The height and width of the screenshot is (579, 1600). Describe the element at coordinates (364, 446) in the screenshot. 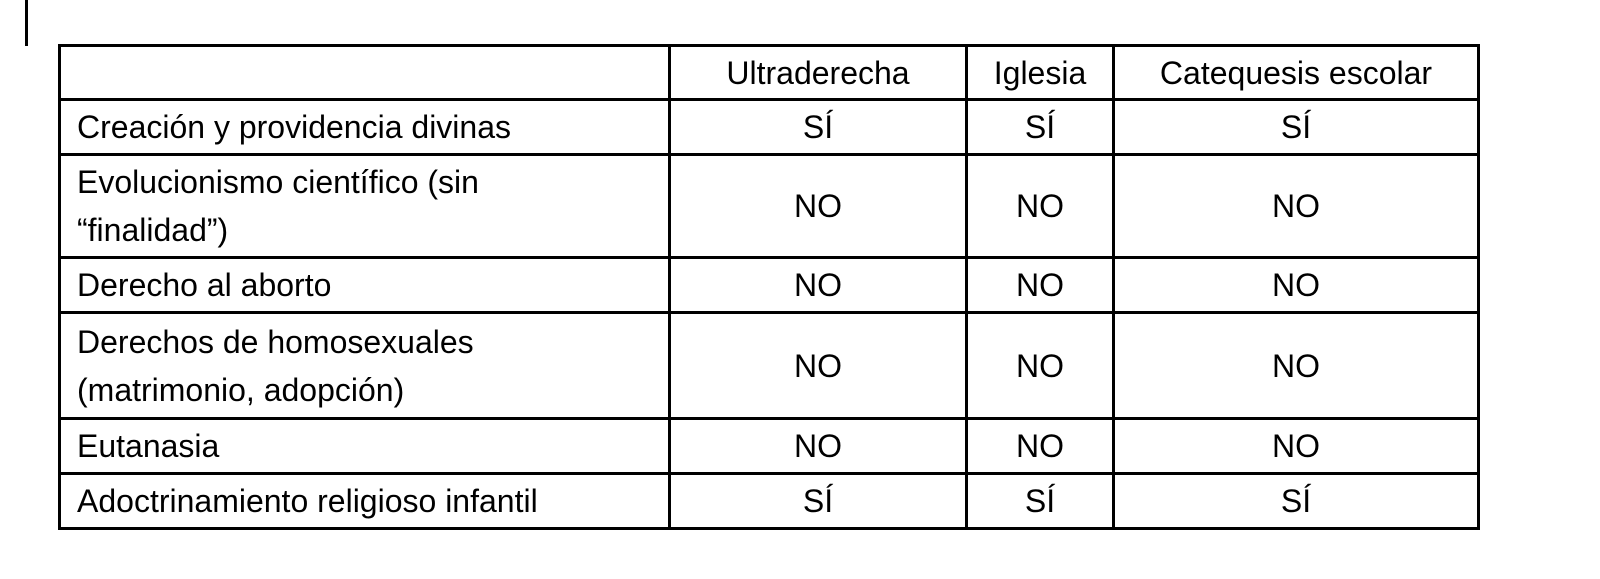

I see `row-label: Eutanasia` at that location.